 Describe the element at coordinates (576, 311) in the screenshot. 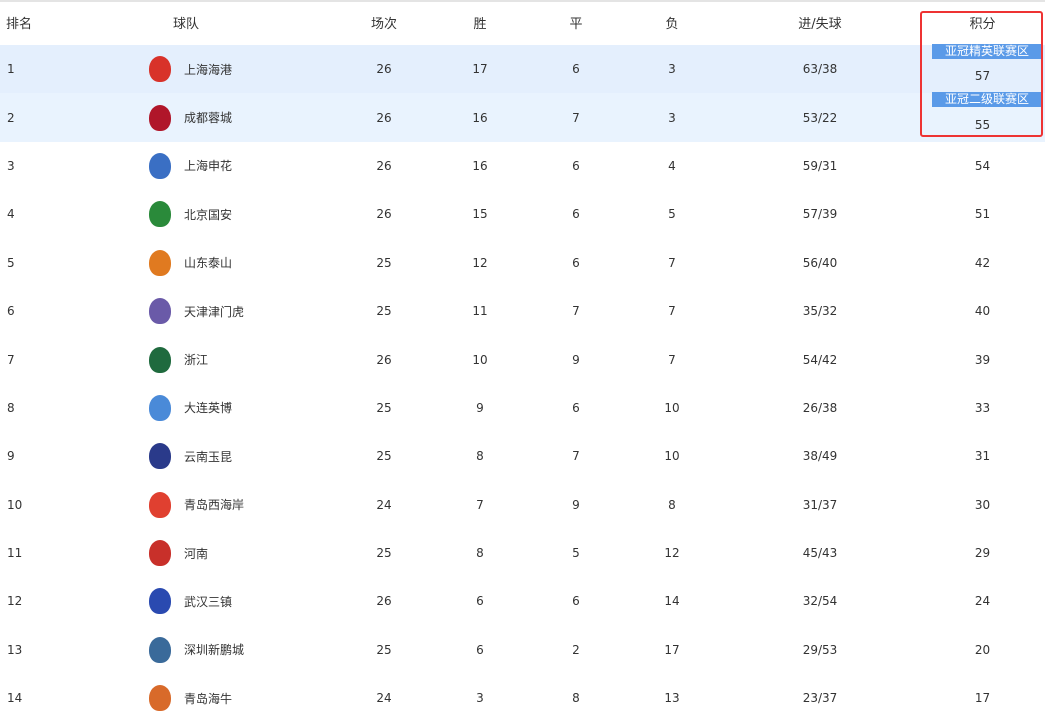

I see `drawn-cell: 7` at that location.